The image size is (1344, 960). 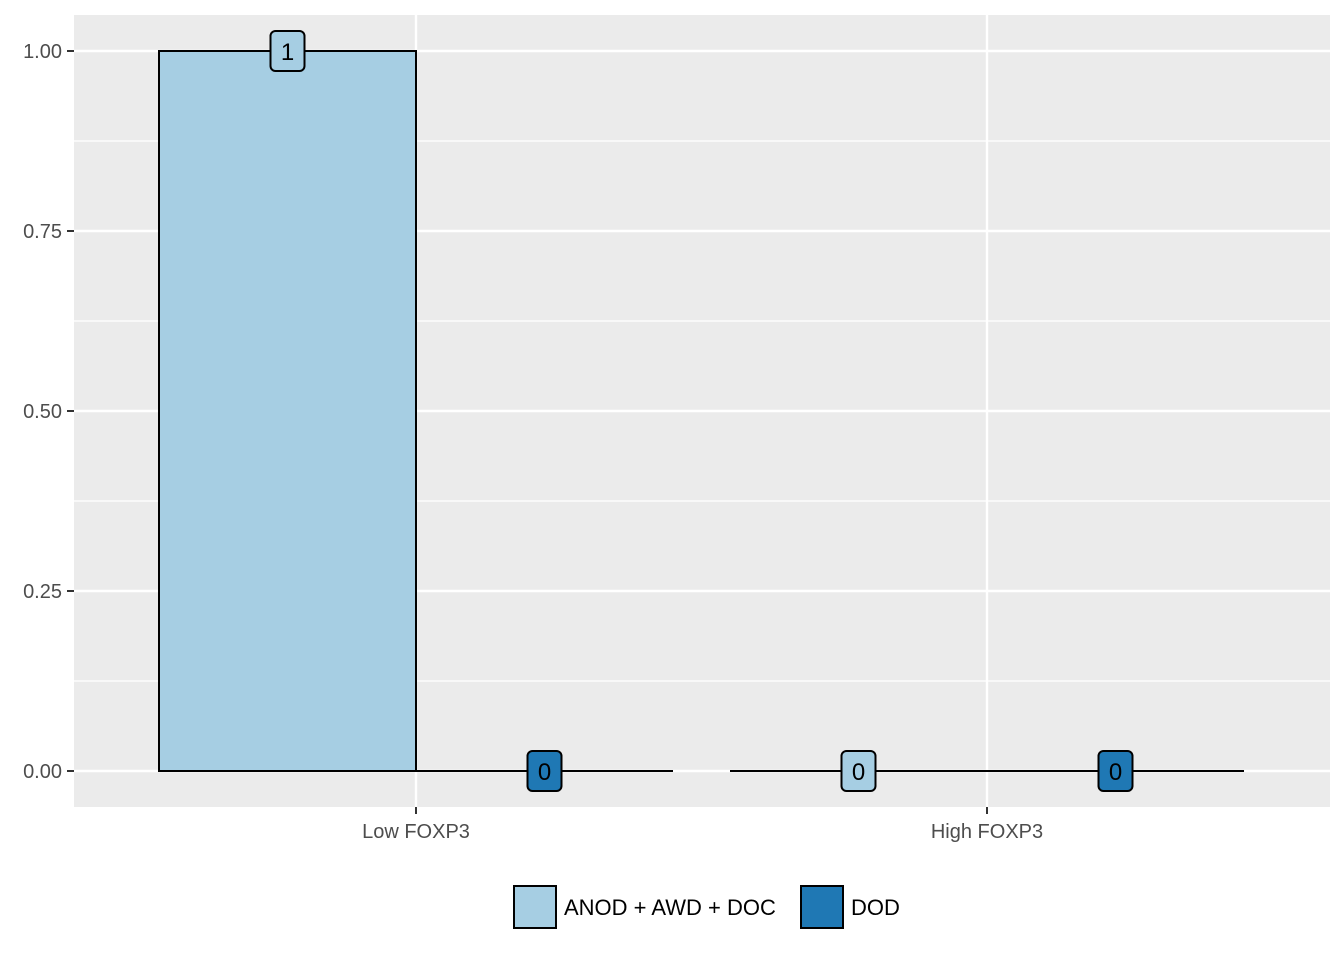 What do you see at coordinates (287, 411) in the screenshot?
I see `bar` at bounding box center [287, 411].